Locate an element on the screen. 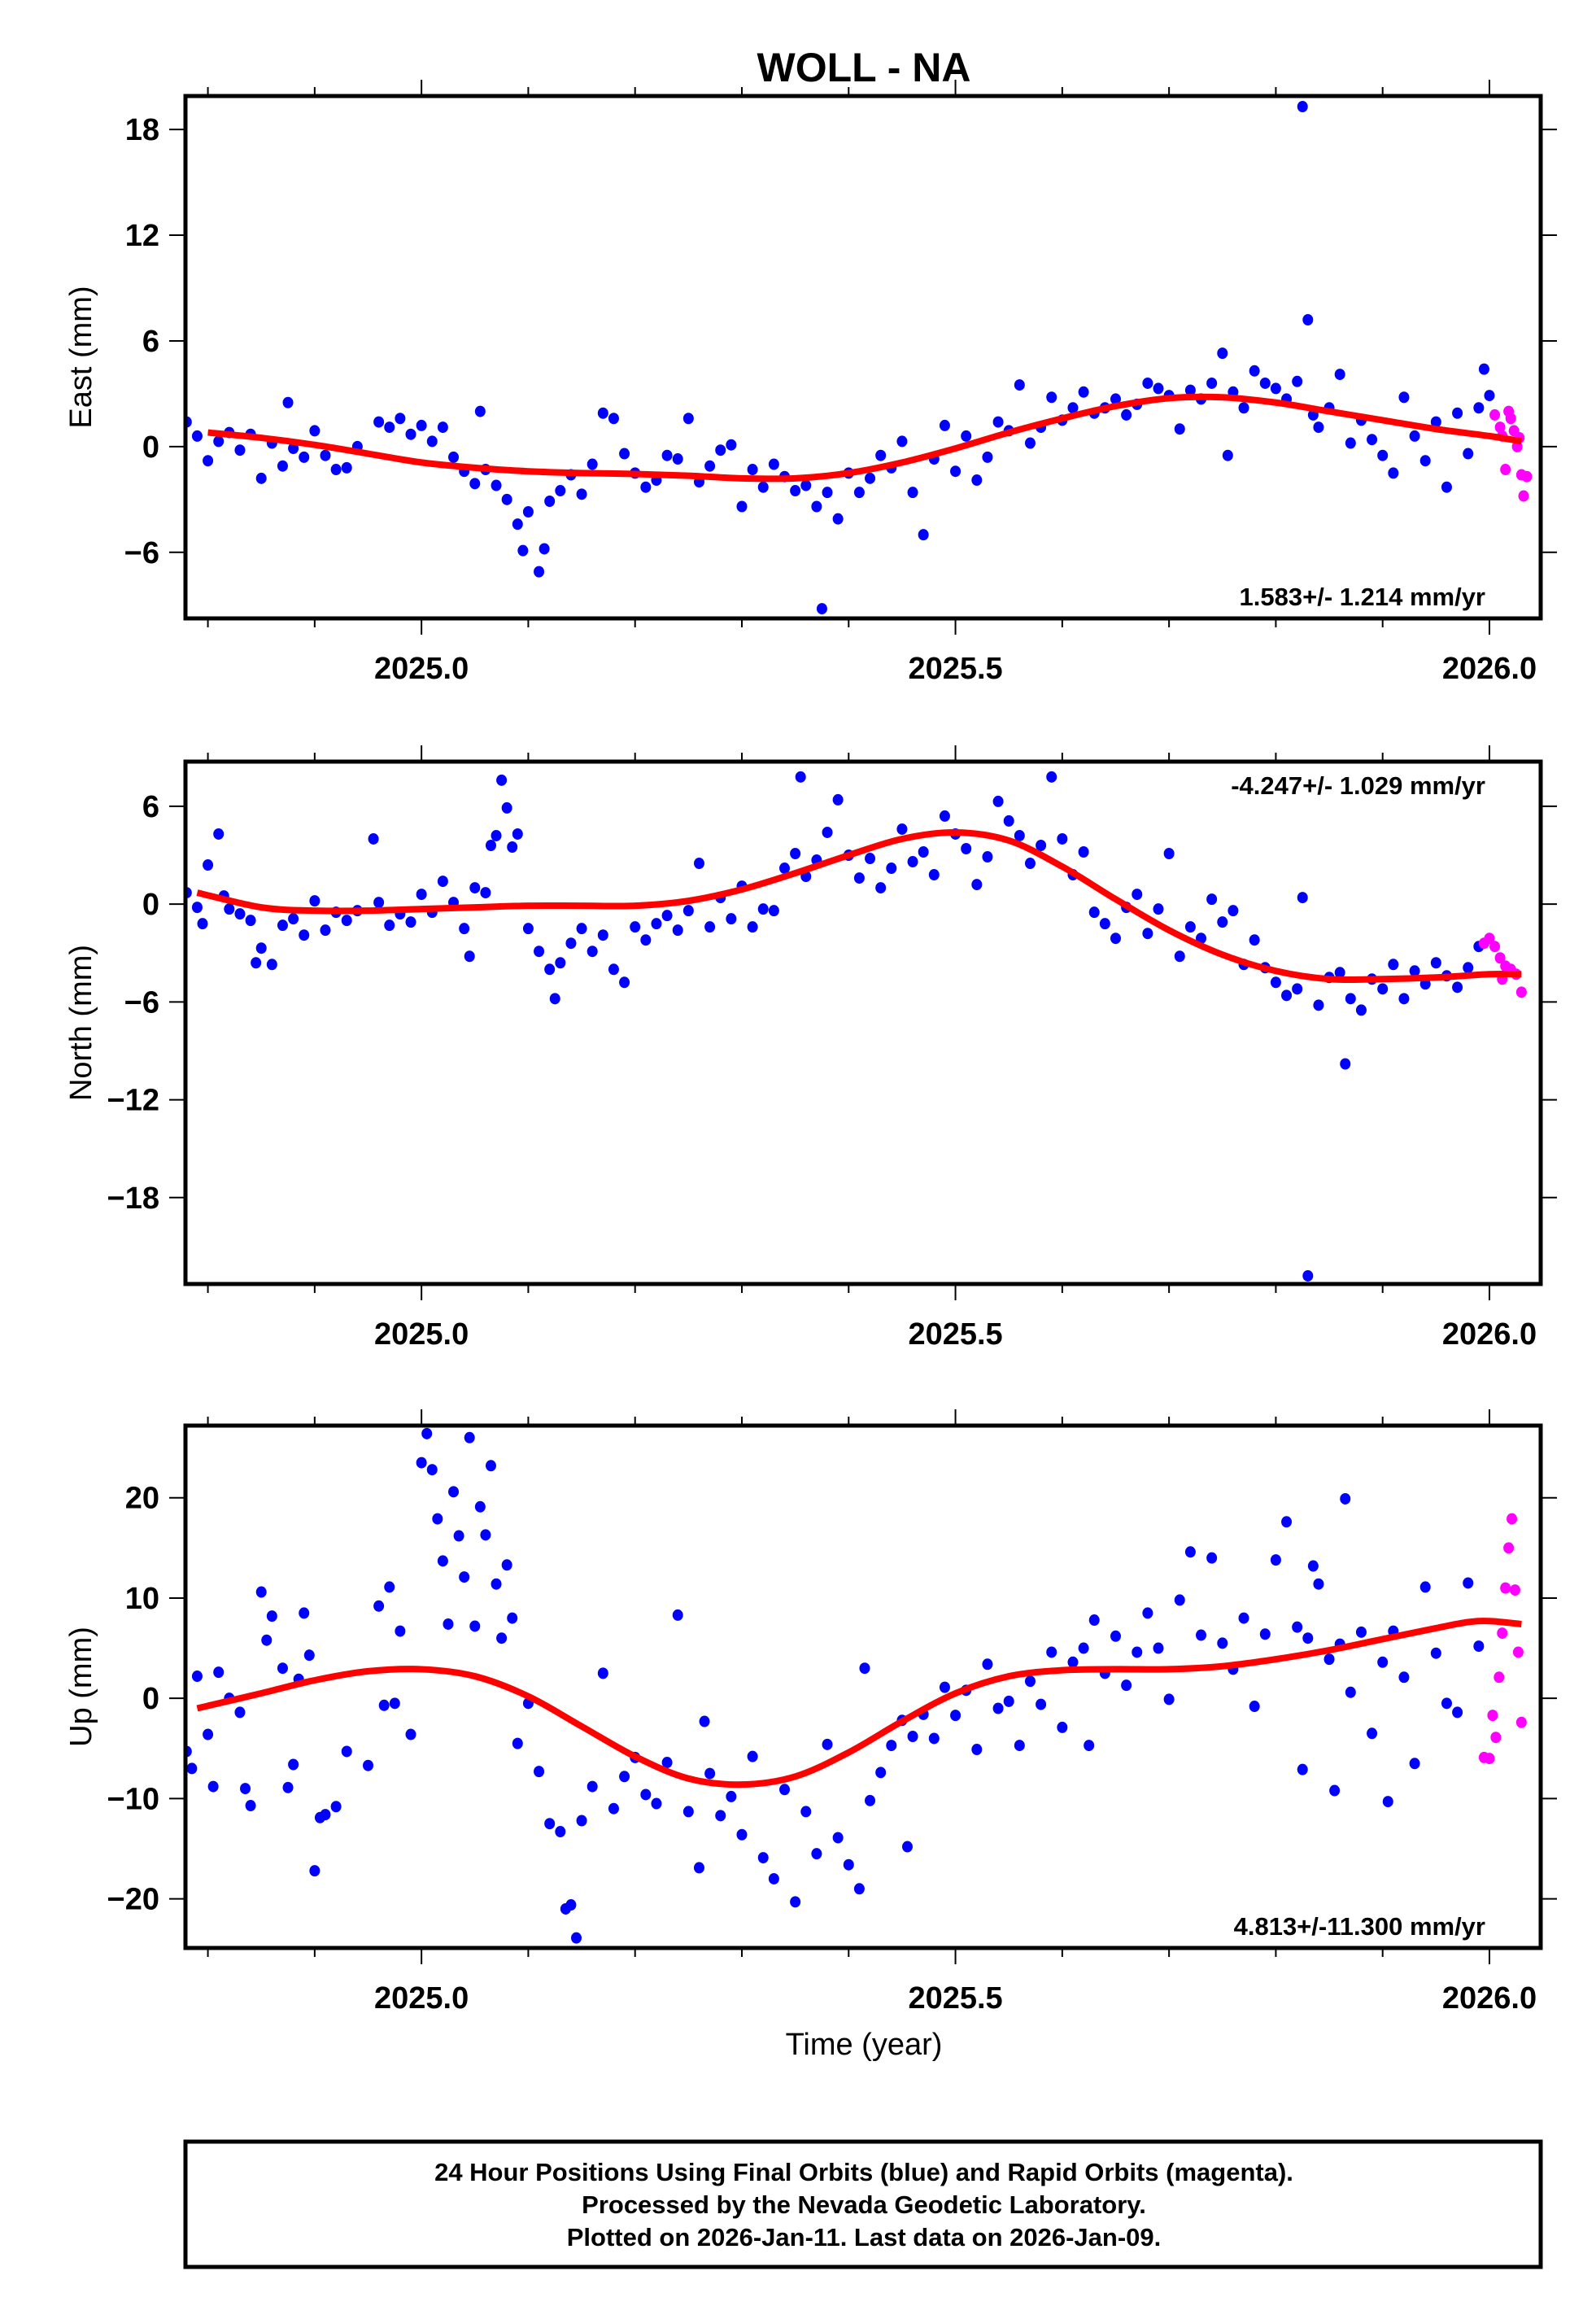 Image resolution: width=1596 pixels, height=2306 pixels. fit-curve is located at coordinates (859, 1703).